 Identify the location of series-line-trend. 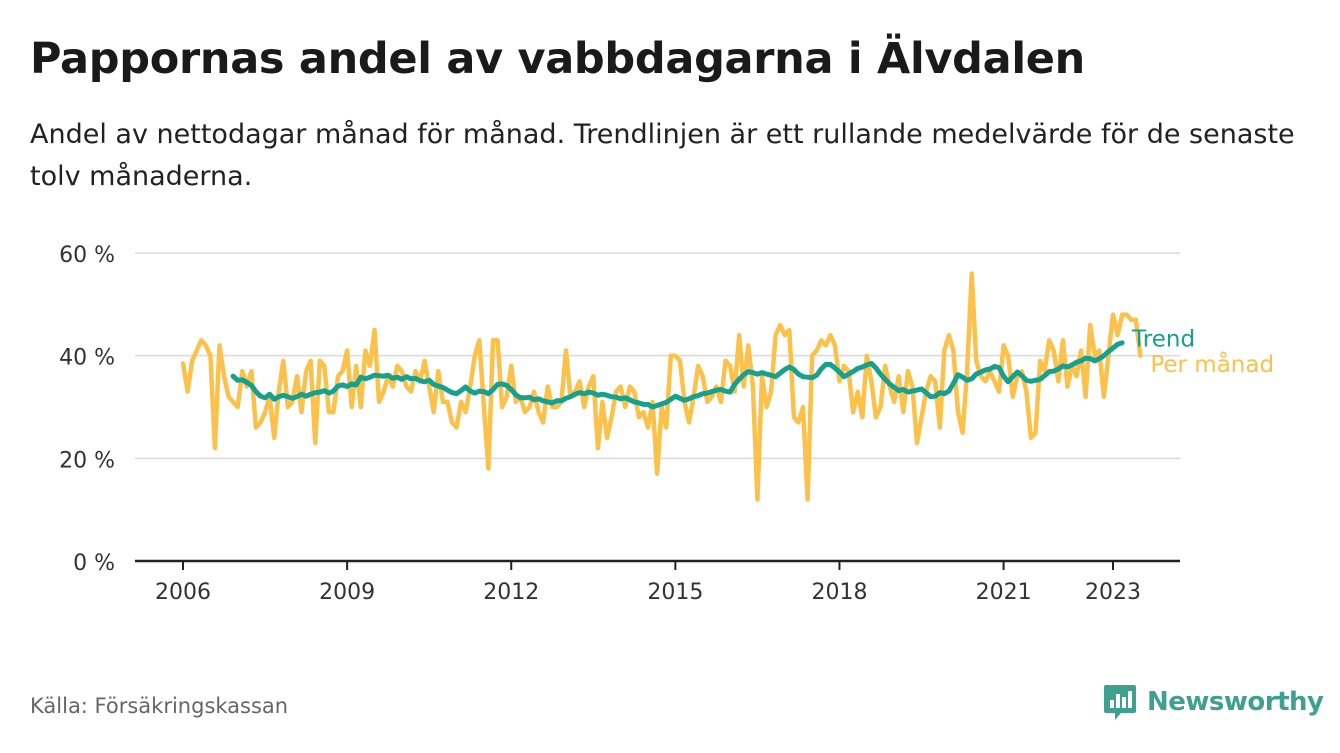
(677, 375).